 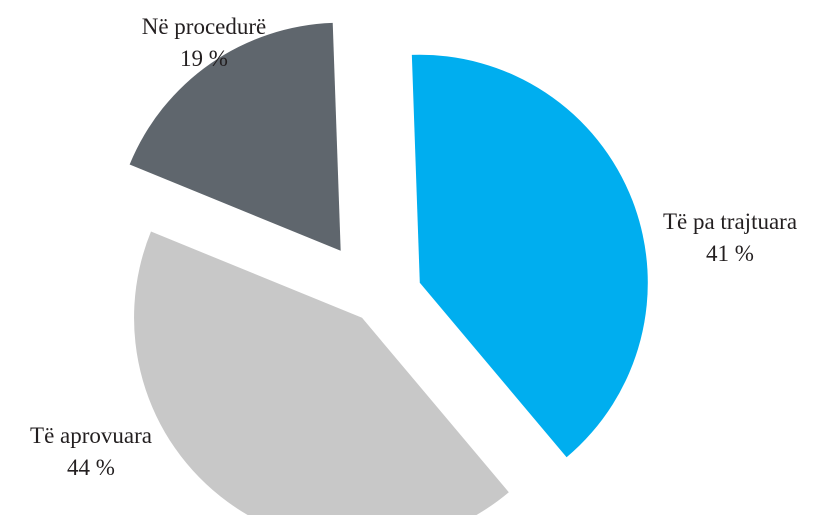 What do you see at coordinates (204, 26) in the screenshot?
I see `slice-label-ne-procedure: Në procedurë` at bounding box center [204, 26].